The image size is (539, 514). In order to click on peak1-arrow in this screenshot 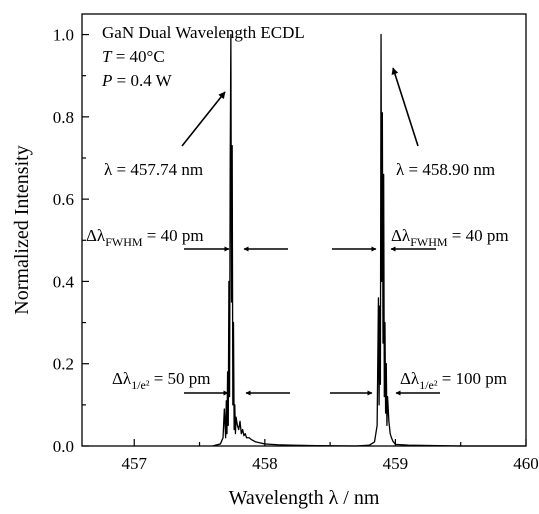, I will do `click(203, 119)`.